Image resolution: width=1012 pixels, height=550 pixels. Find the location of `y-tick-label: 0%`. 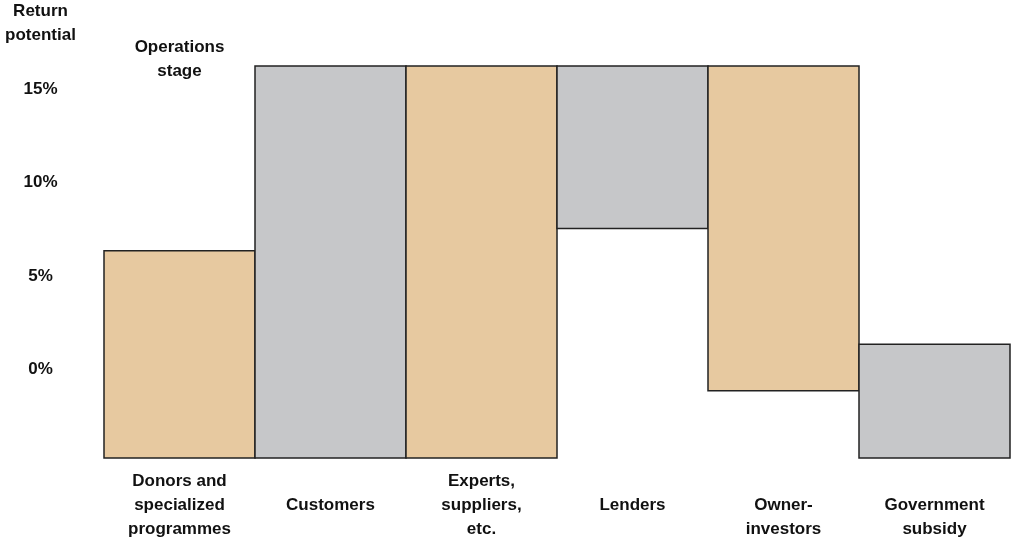

y-tick-label: 0% is located at coordinates (40, 368).